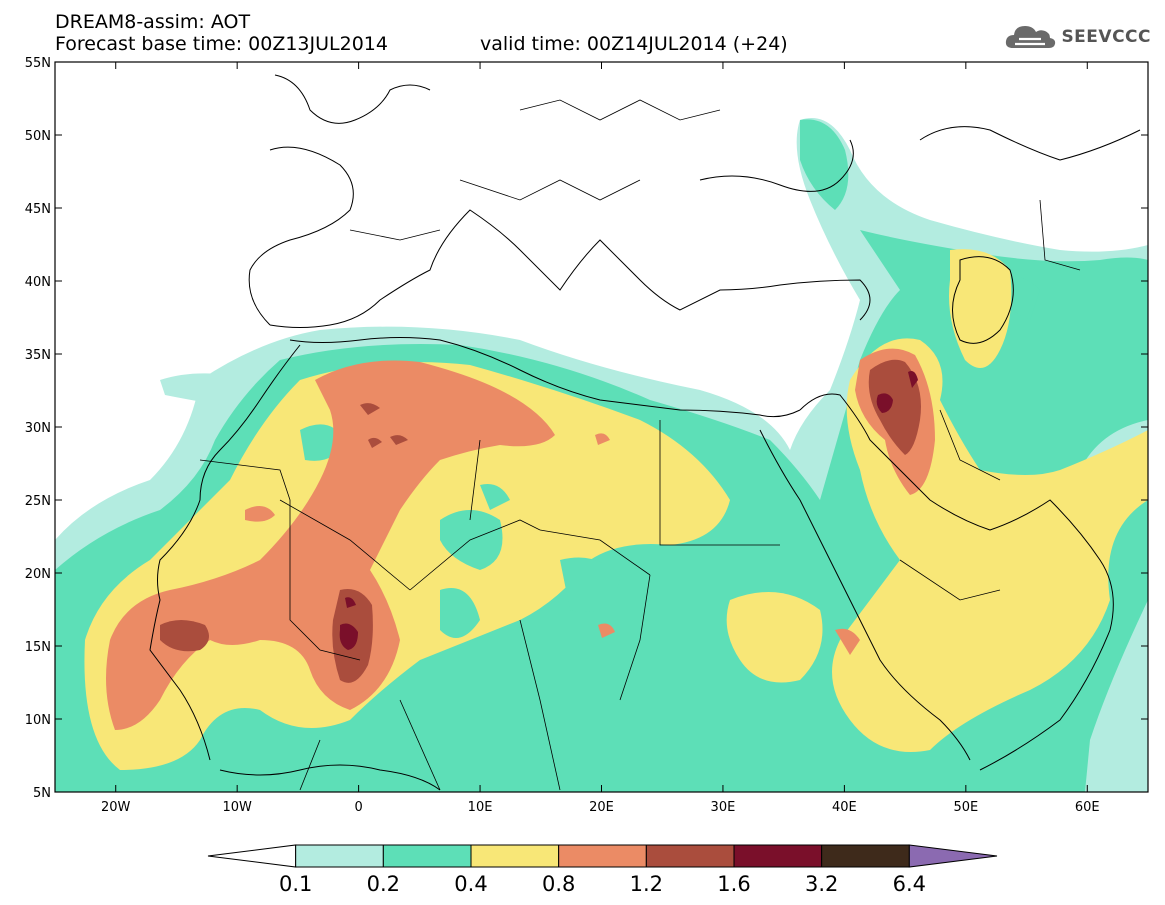  I want to click on lat-tick-label: 35N, so click(38, 355).